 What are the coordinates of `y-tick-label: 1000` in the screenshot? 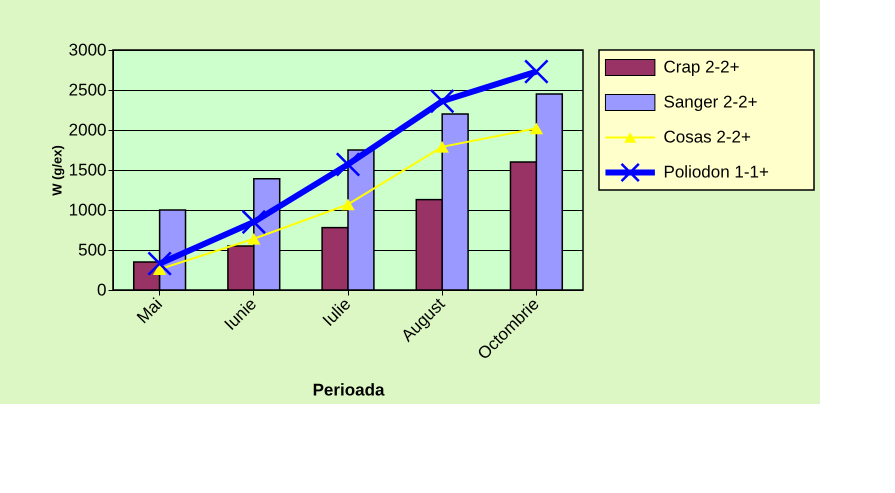 It's located at (87, 210).